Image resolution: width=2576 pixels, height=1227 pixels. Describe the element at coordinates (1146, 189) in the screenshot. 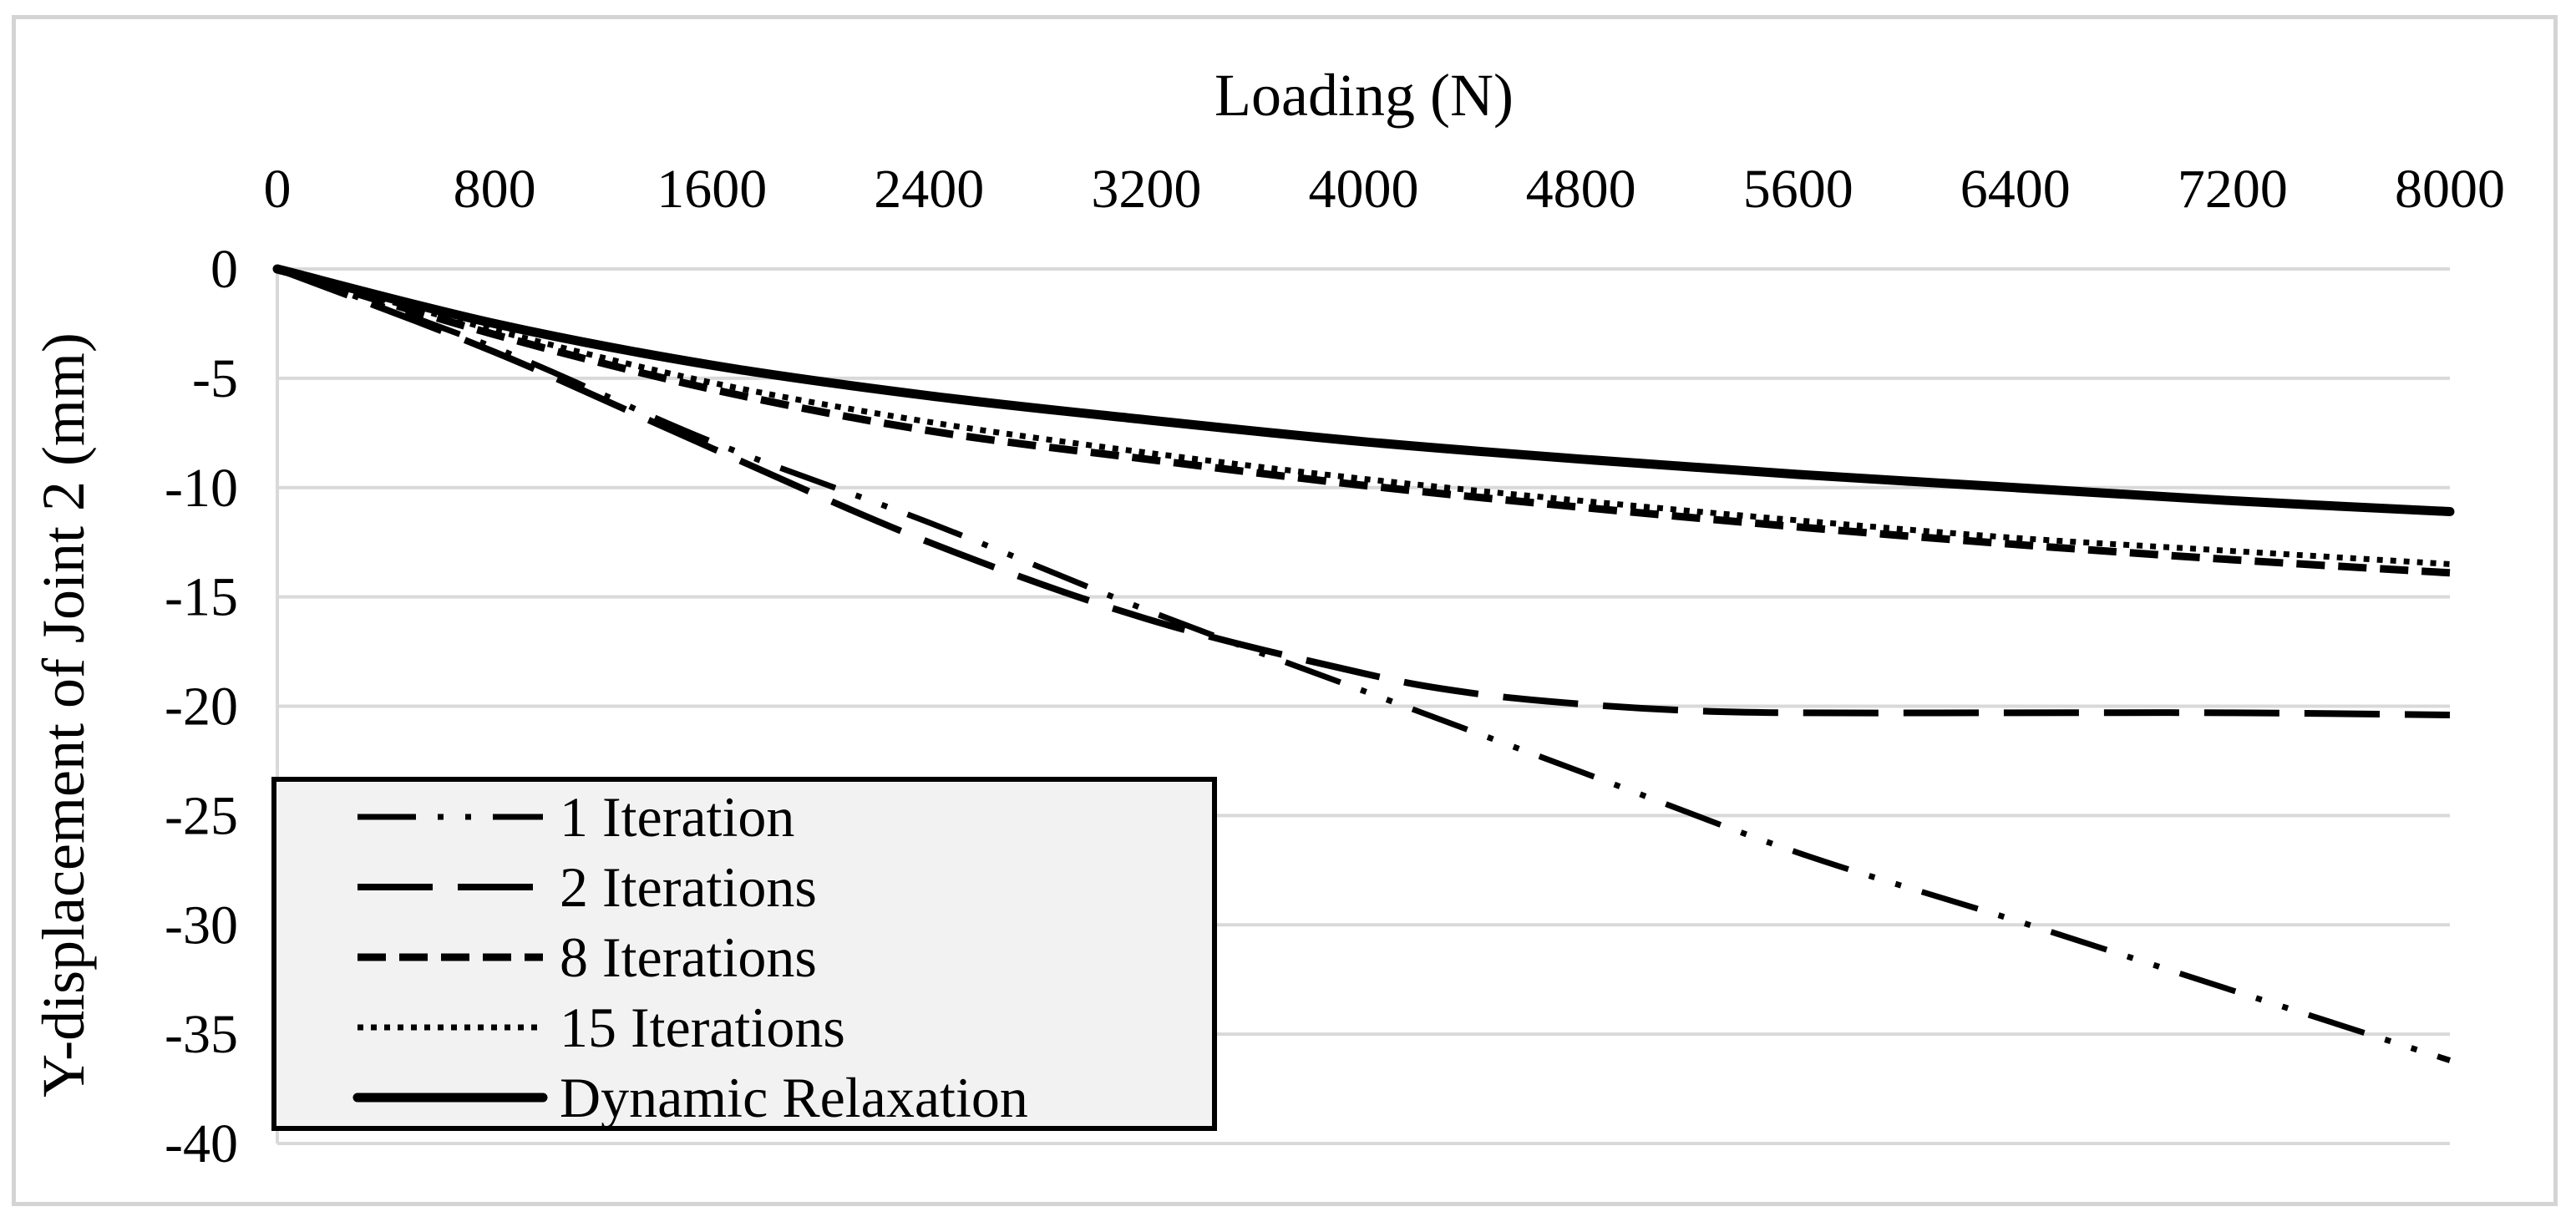

I see `x-tick-label: 3200` at that location.